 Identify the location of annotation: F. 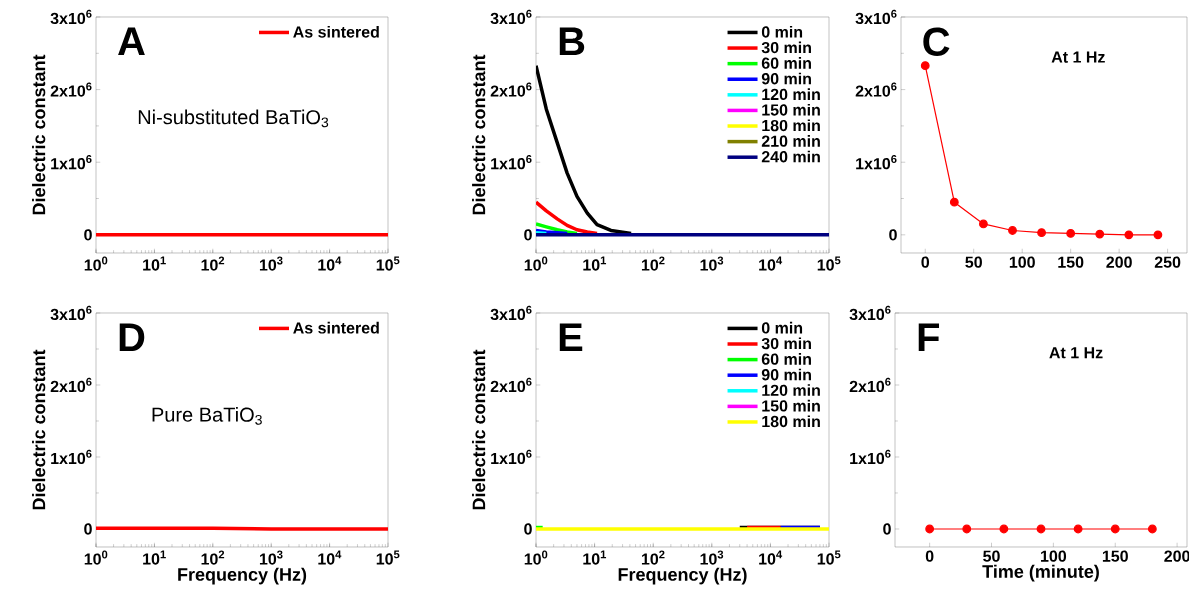
(929, 337).